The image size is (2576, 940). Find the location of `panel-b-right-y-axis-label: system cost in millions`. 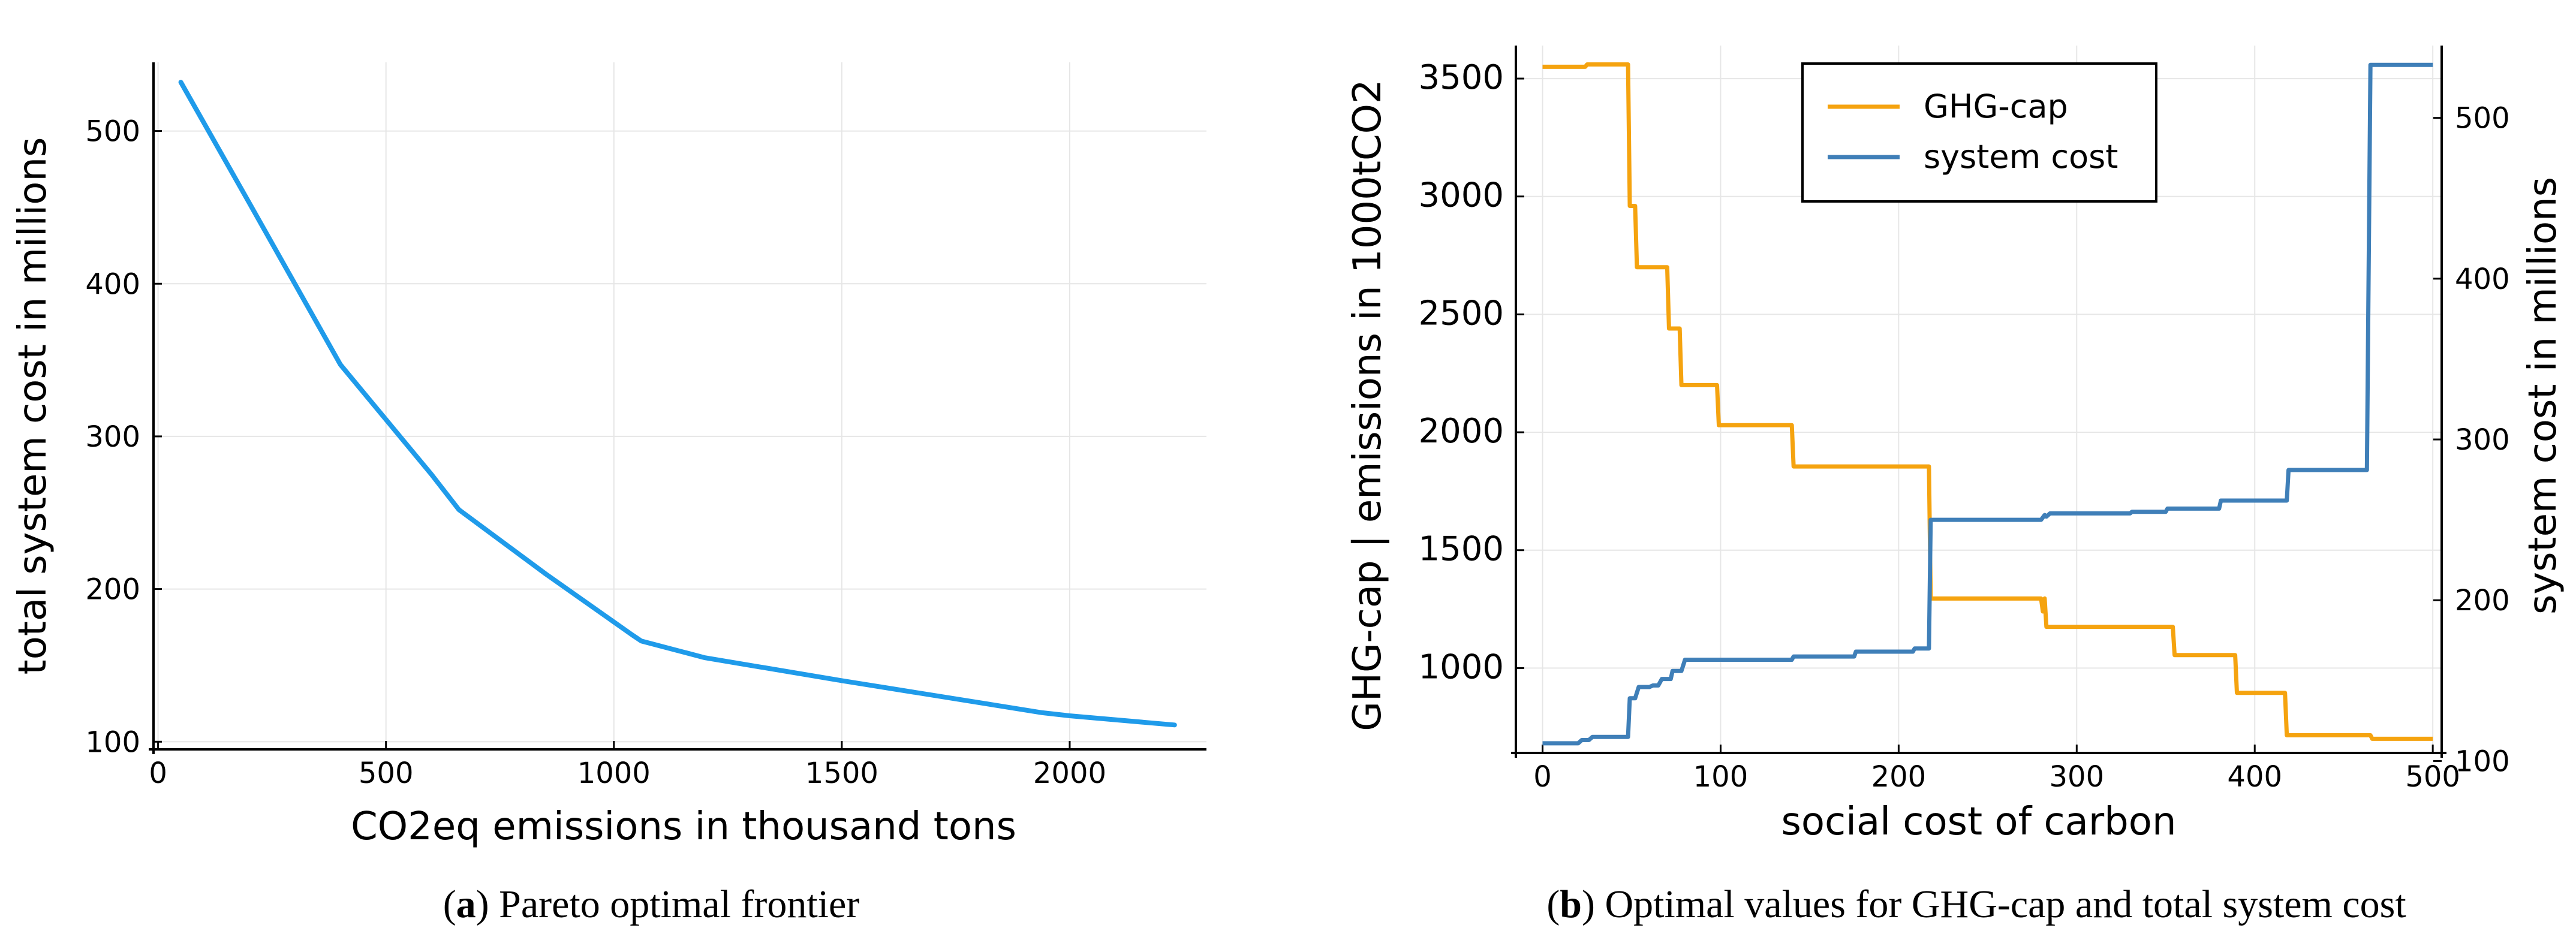

panel-b-right-y-axis-label: system cost in millions is located at coordinates (2543, 395).